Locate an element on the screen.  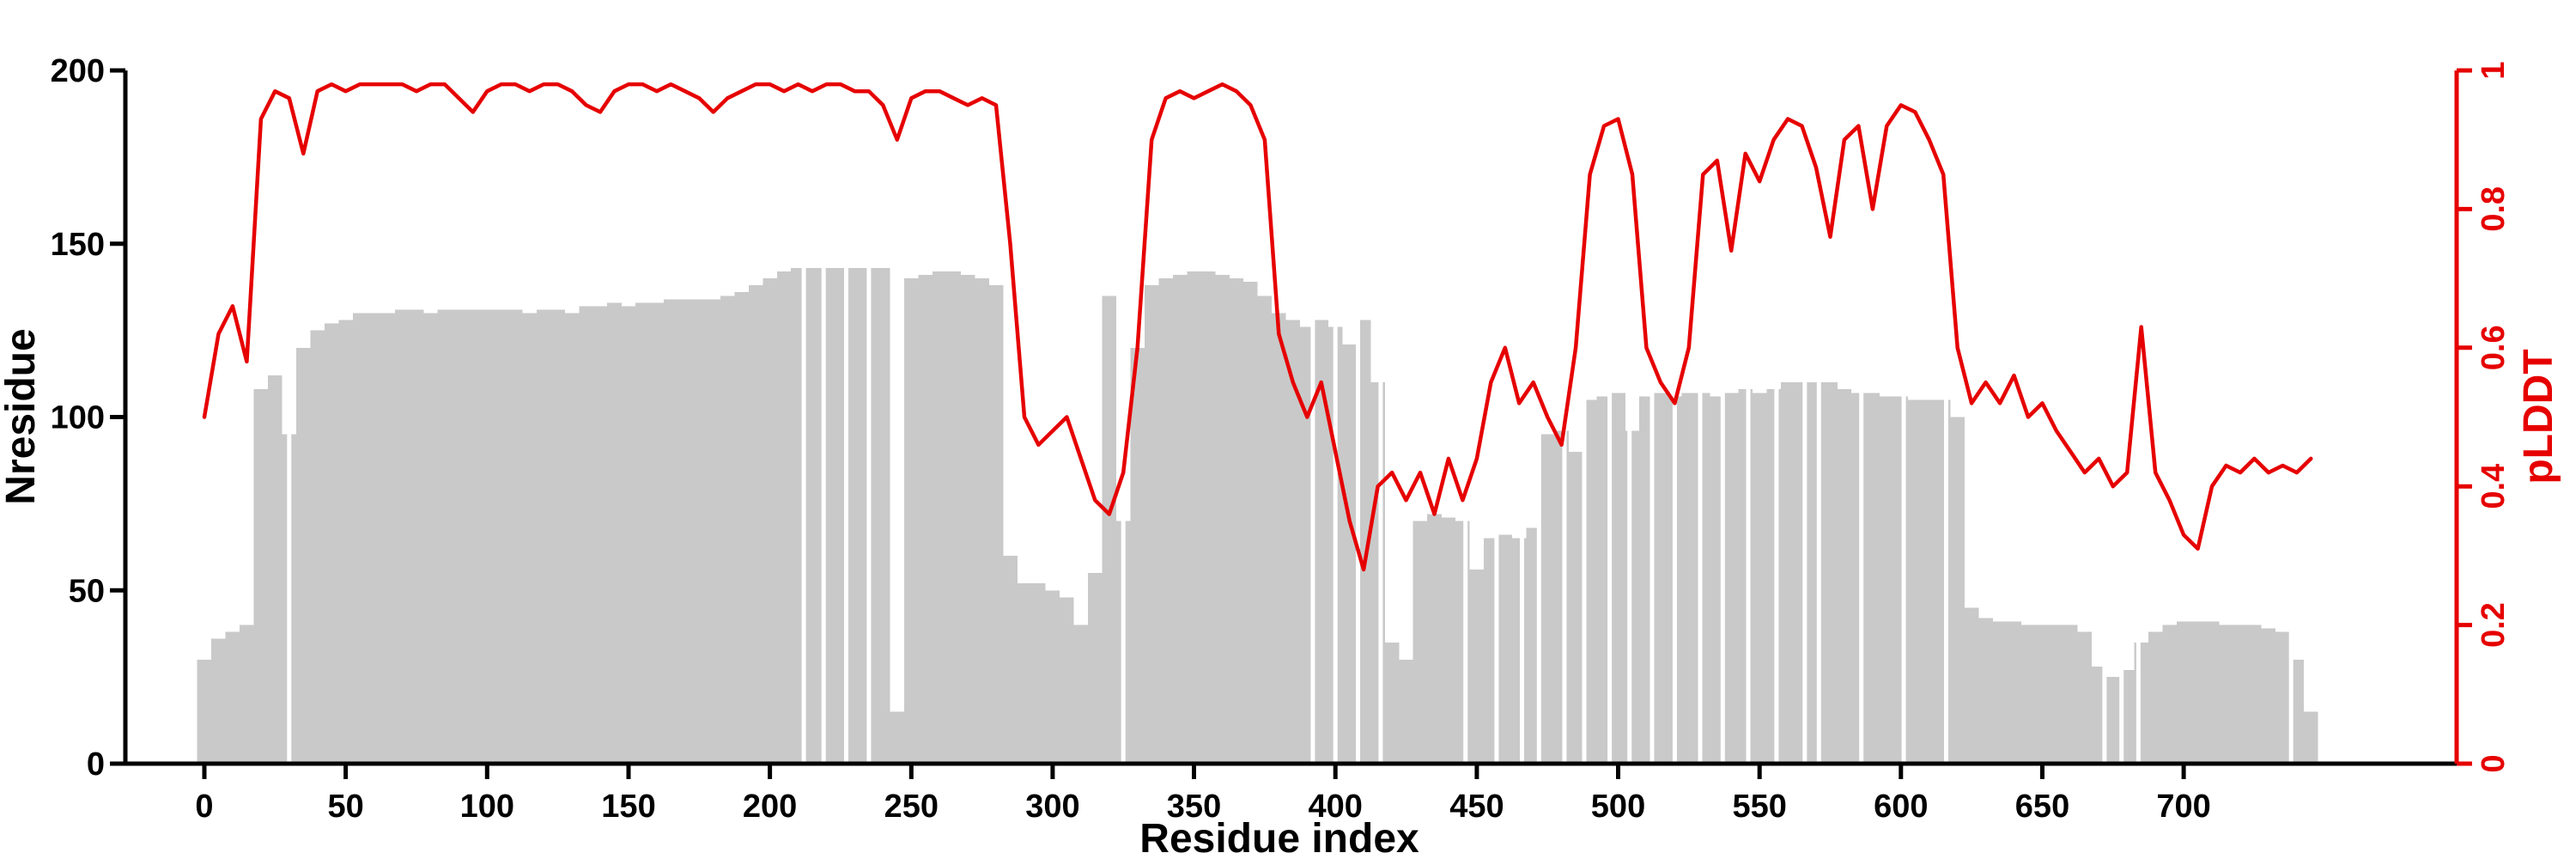
y-left-axis-title: Nresidue is located at coordinates (22, 416).